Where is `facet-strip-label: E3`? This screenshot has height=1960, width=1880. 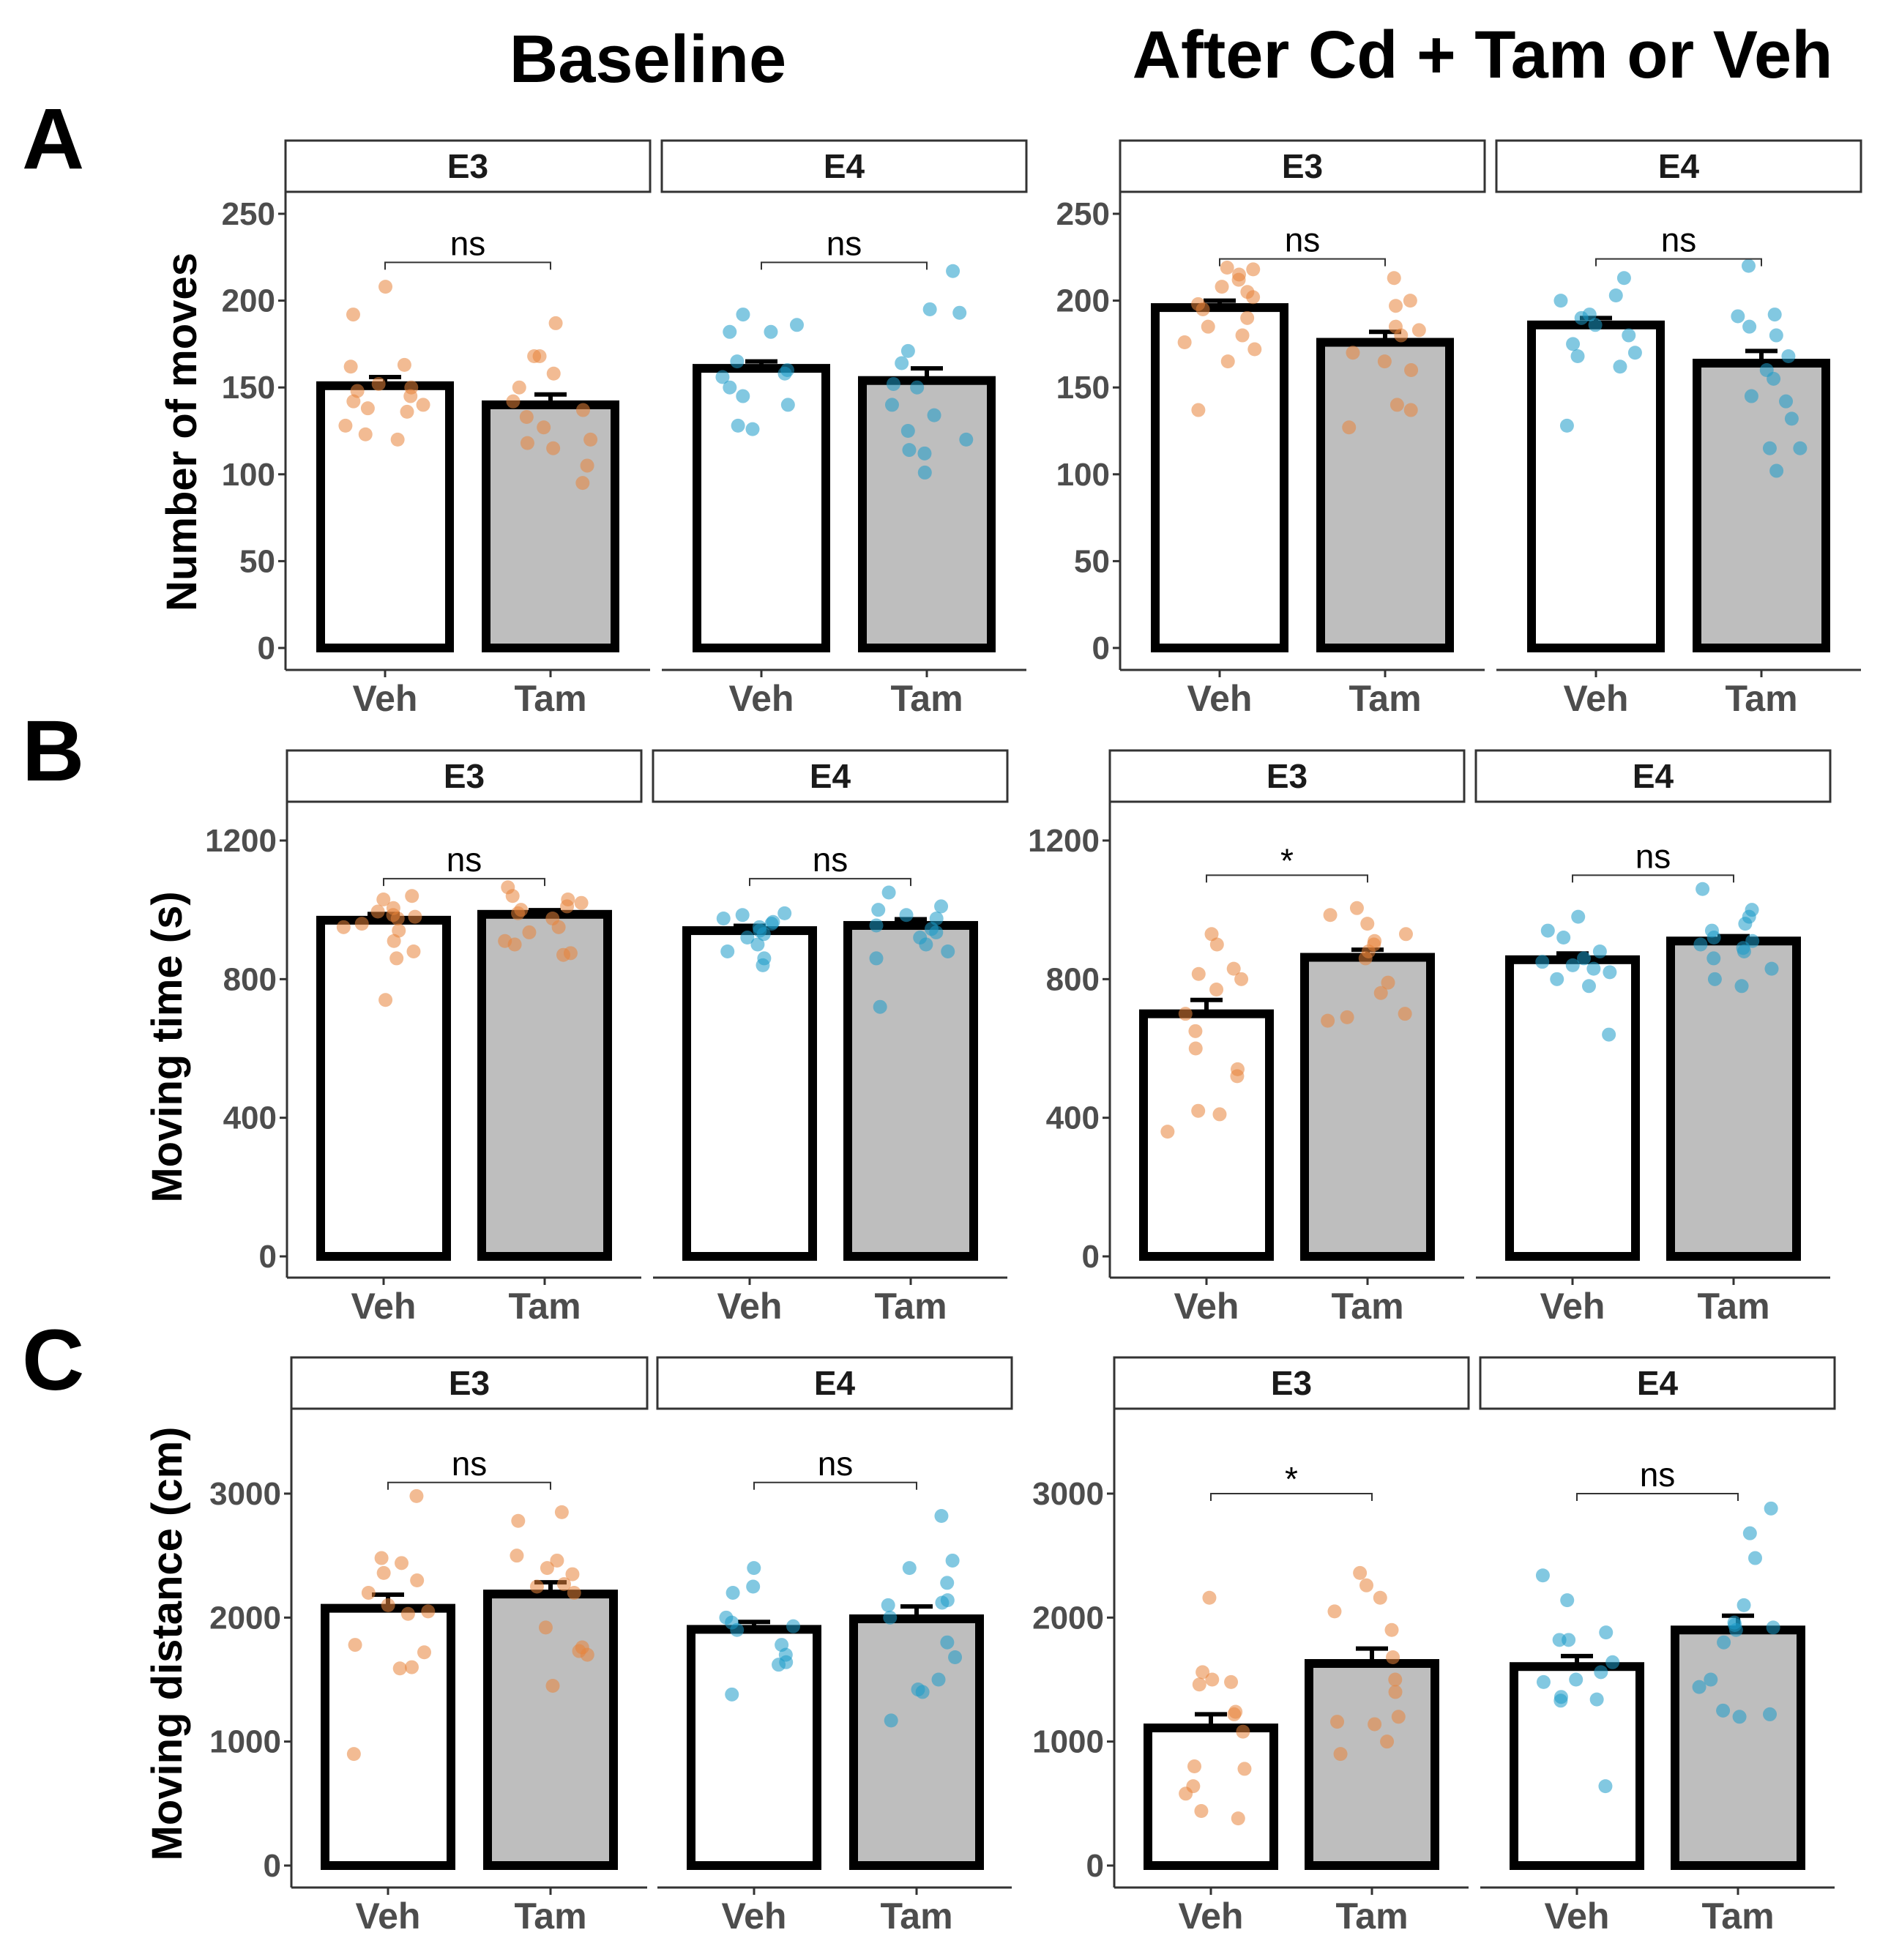 facet-strip-label: E3 is located at coordinates (467, 166).